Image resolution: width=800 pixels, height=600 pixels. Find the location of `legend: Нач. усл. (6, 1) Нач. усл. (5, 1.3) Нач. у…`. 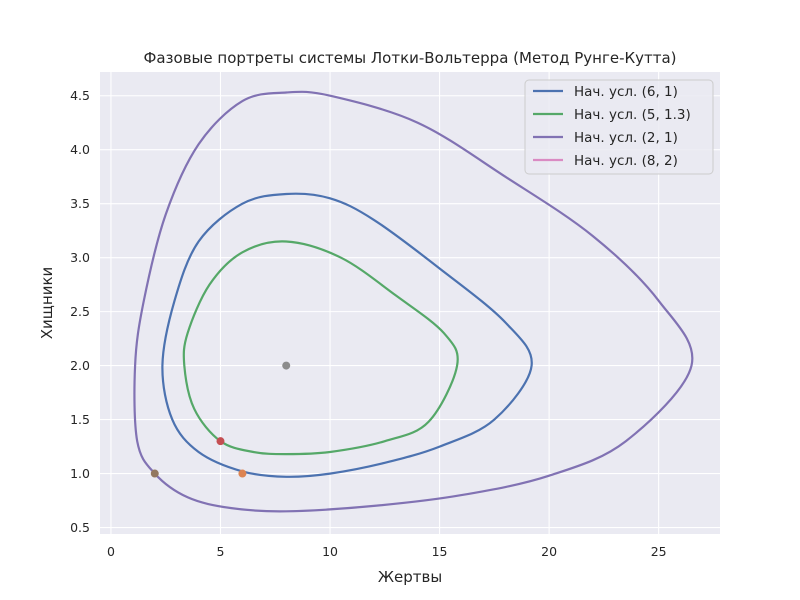

legend: Нач. усл. (6, 1) Нач. усл. (5, 1.3) Нач. у… is located at coordinates (619, 127).